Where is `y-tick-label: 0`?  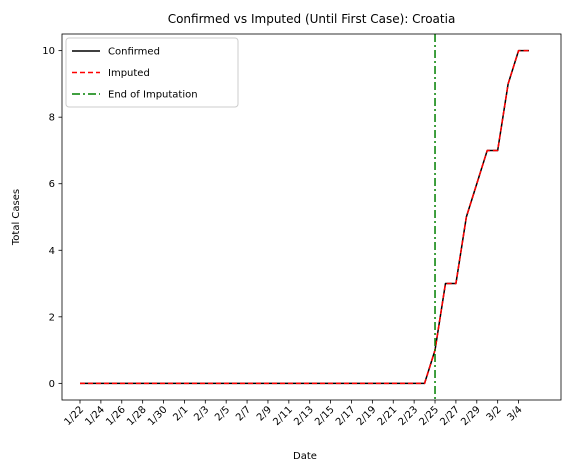
y-tick-label: 0 is located at coordinates (52, 384).